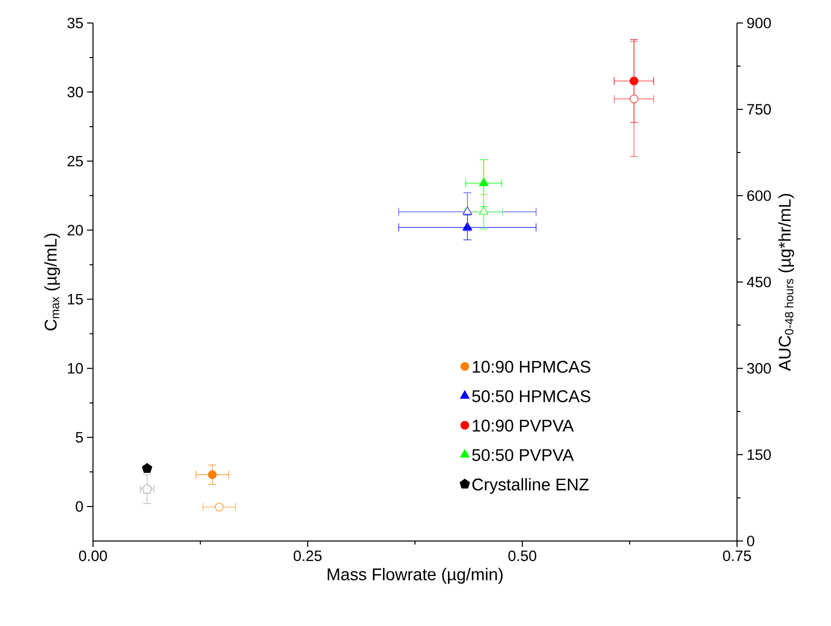  Describe the element at coordinates (750, 541) in the screenshot. I see `y2-tick-label: 0` at that location.